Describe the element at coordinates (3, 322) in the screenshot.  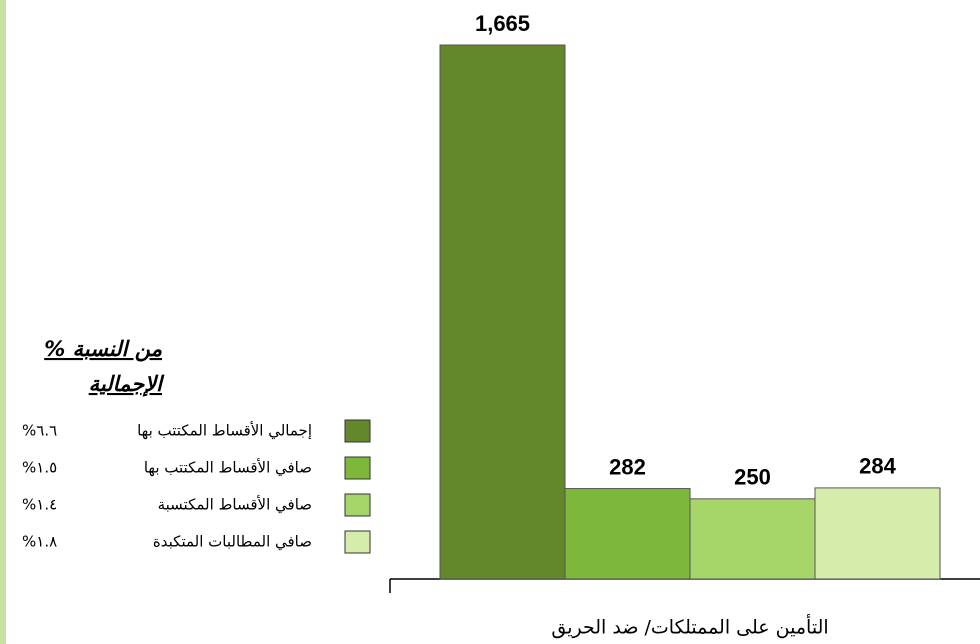
I see `page-border` at that location.